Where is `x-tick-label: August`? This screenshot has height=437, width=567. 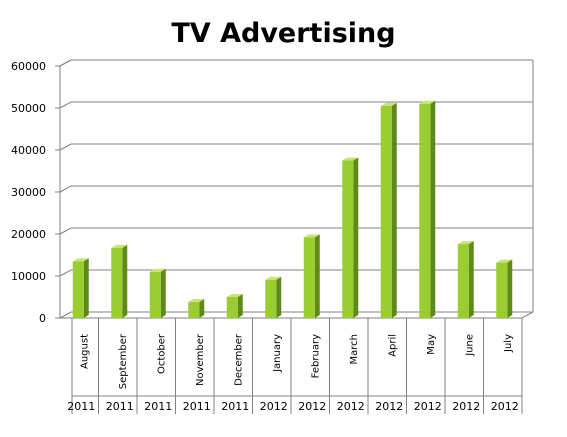 x-tick-label: August is located at coordinates (84, 351).